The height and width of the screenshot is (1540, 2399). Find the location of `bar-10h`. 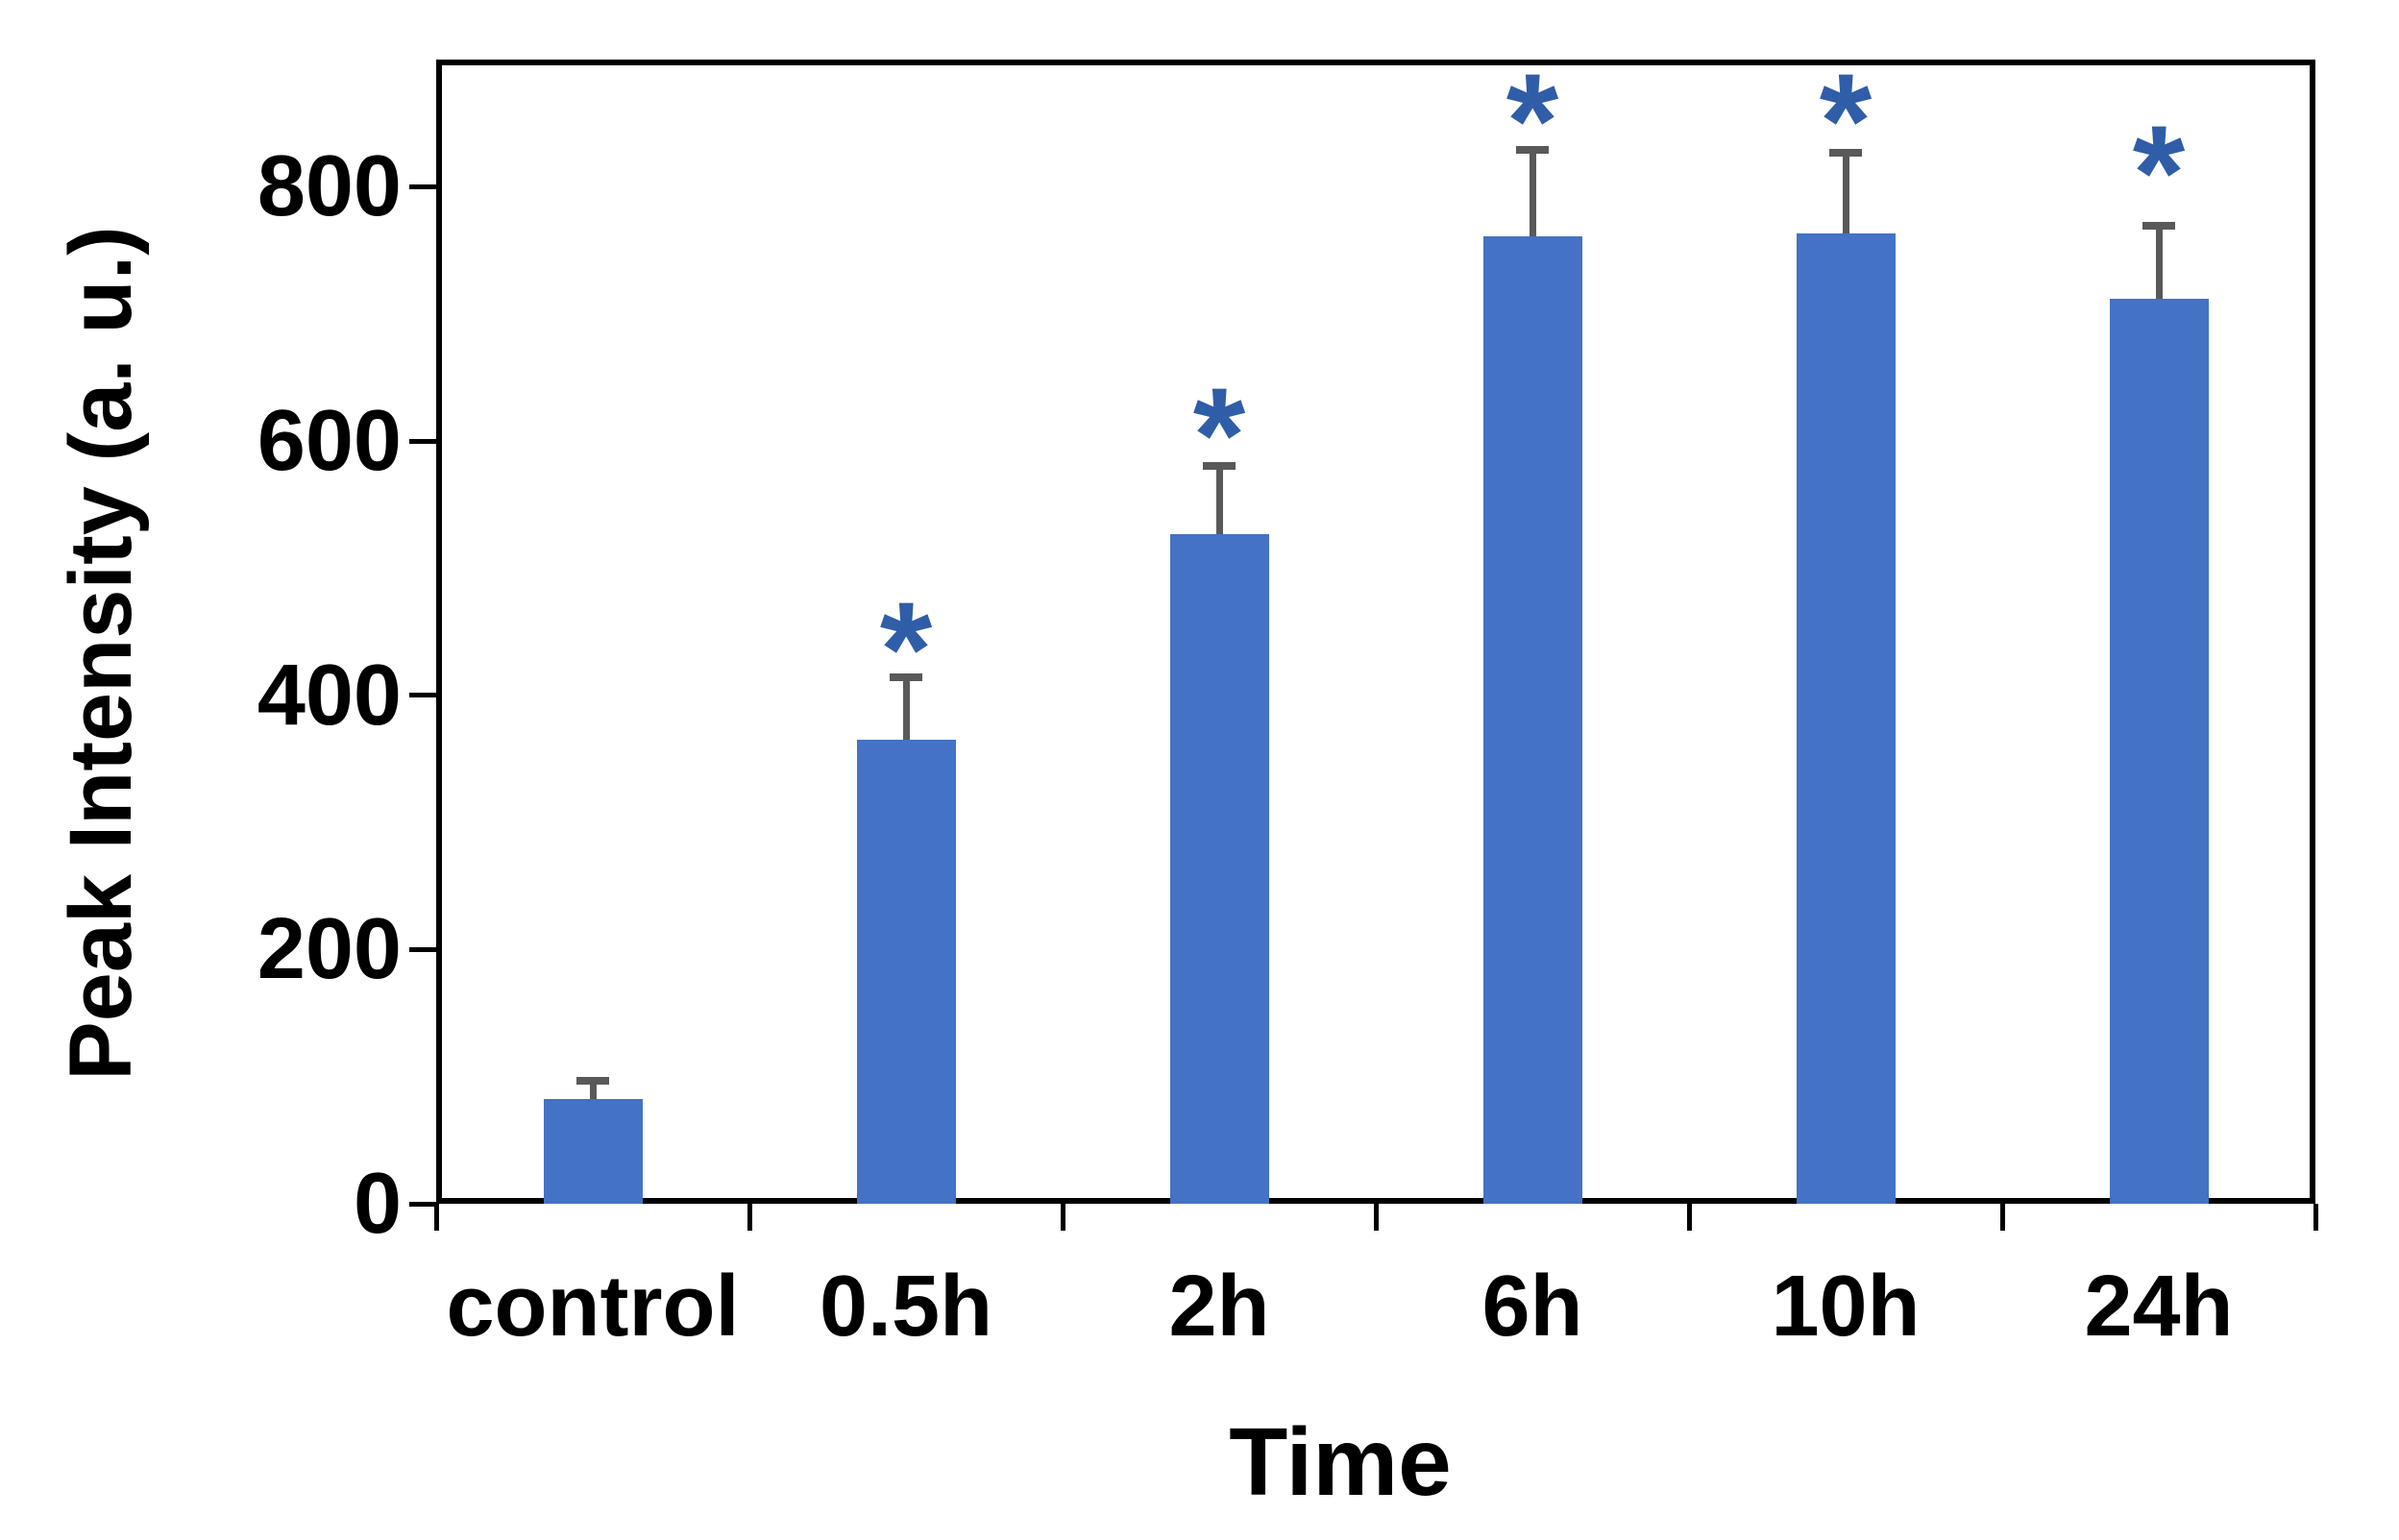

bar-10h is located at coordinates (1846, 719).